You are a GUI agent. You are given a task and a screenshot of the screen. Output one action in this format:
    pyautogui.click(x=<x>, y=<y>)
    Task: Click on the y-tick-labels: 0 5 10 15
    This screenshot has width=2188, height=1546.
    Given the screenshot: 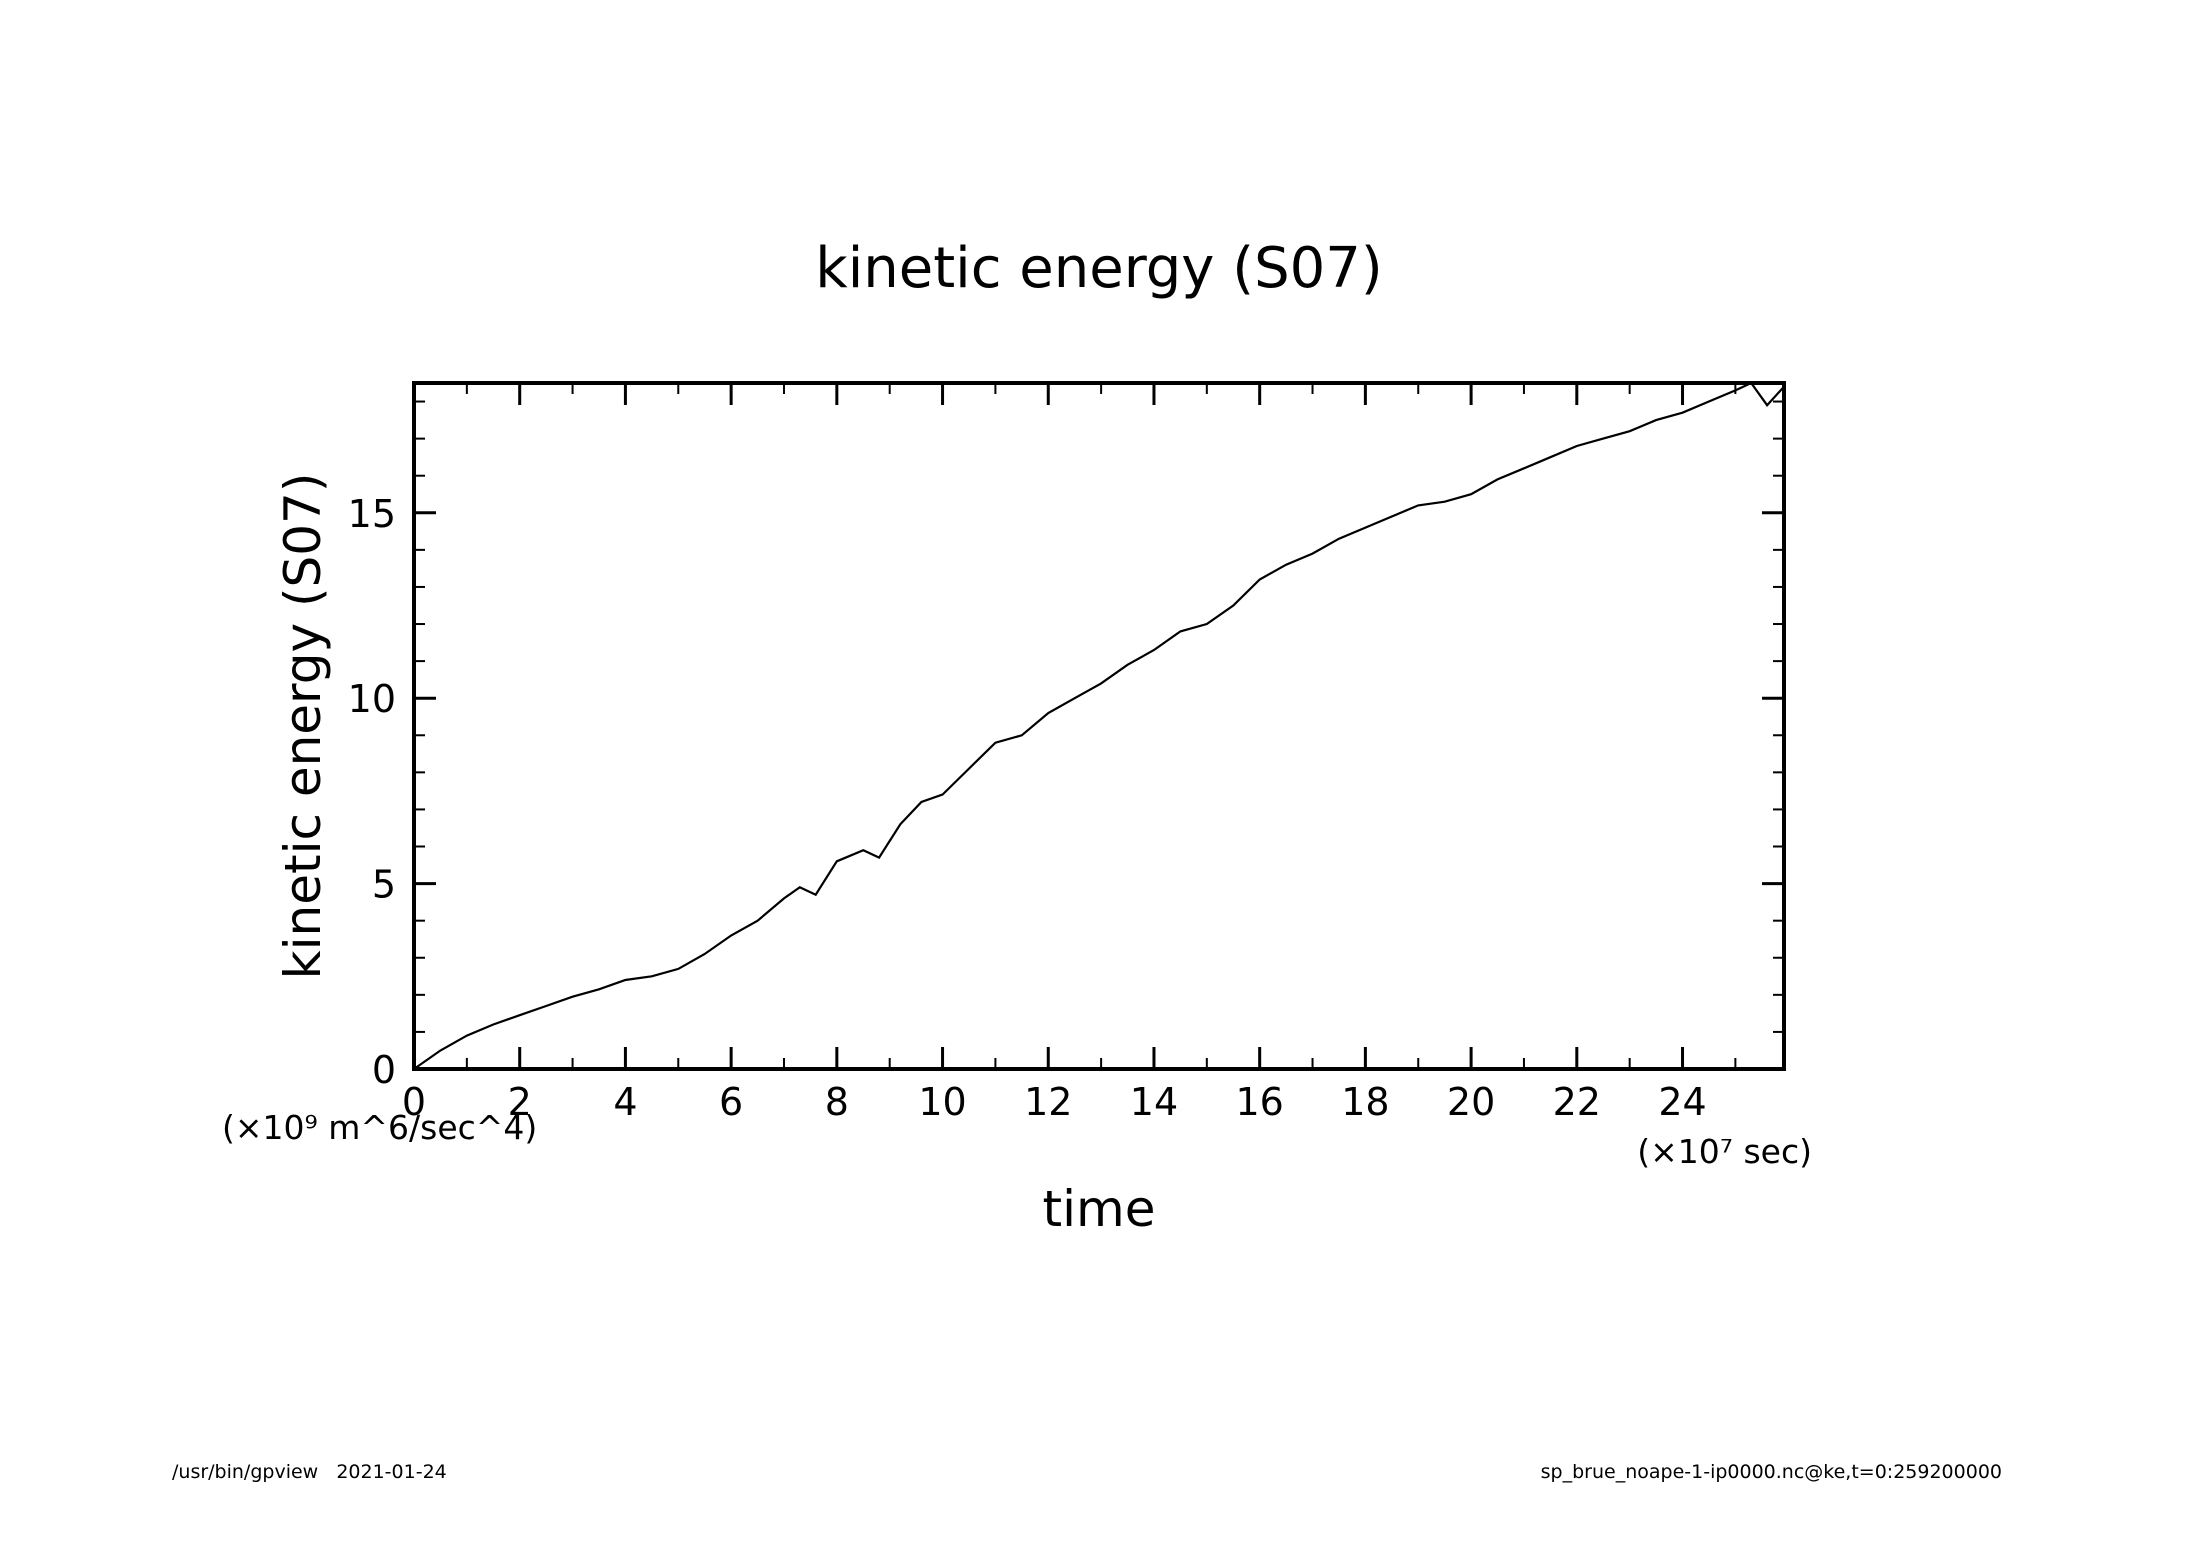 What is the action you would take?
    pyautogui.click(x=372, y=792)
    